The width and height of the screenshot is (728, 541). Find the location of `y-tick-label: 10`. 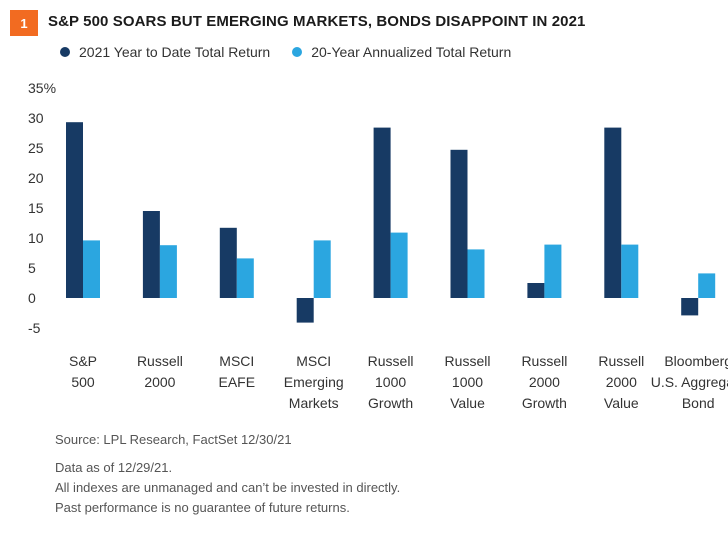

y-tick-label: 10 is located at coordinates (36, 238).